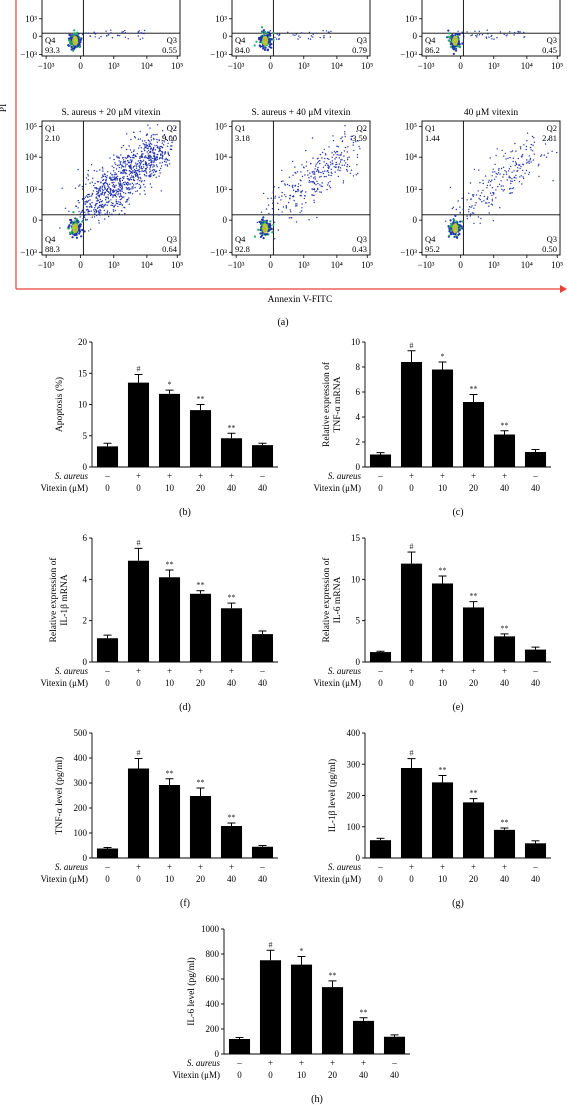 The image size is (567, 1109). What do you see at coordinates (557, 265) in the screenshot?
I see `flow-x-tick-label: 10⁵` at bounding box center [557, 265].